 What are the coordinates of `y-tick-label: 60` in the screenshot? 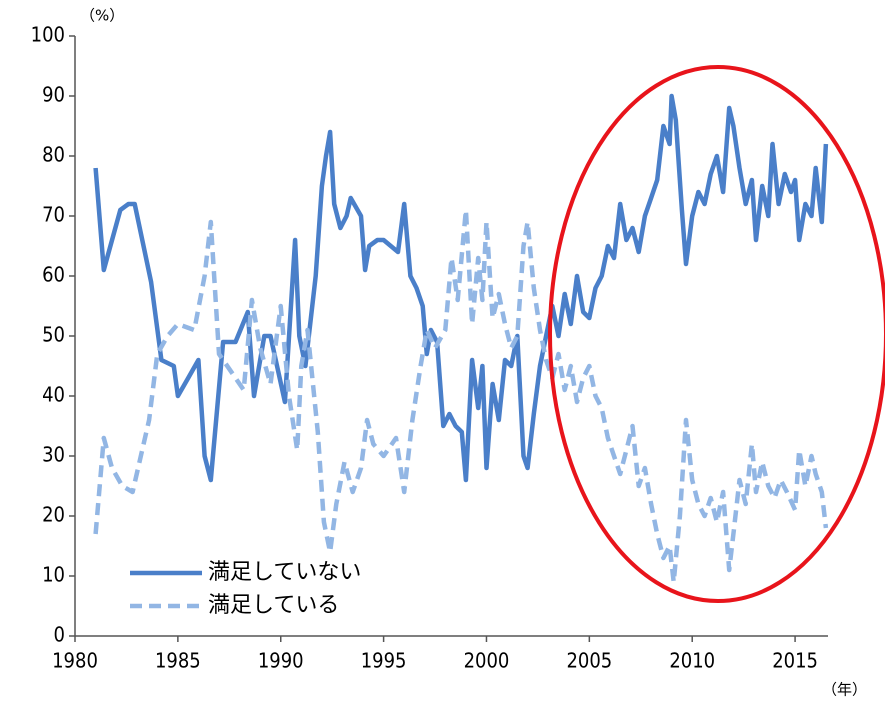 It's located at (53, 275).